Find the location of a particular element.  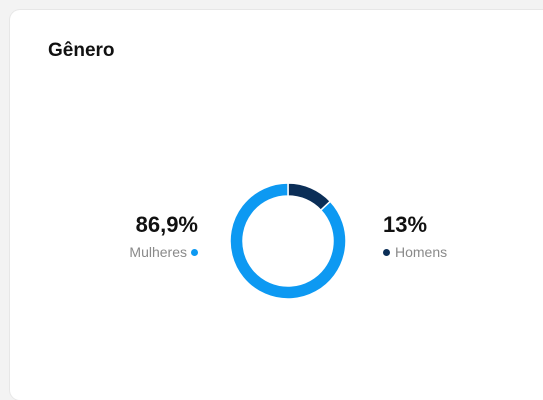

stat-homens-value: 13% is located at coordinates (405, 224).